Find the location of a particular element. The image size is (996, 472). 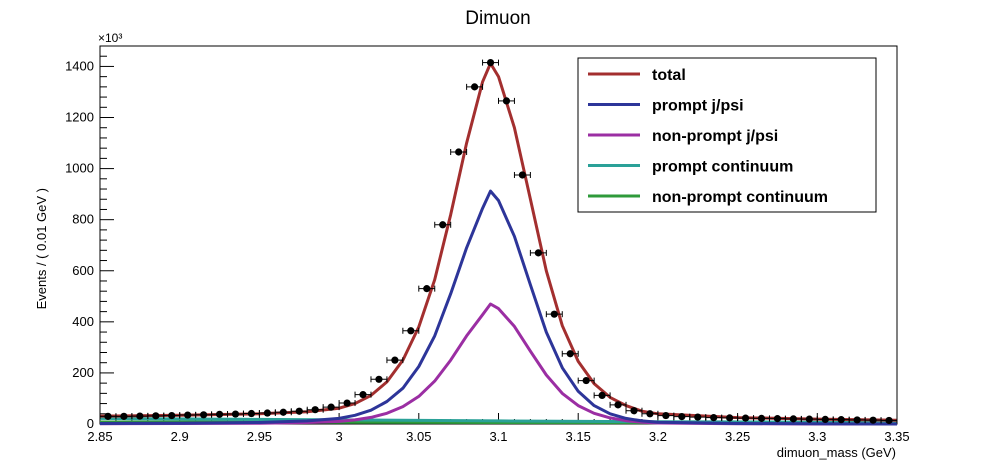

x-tick-label: 3.15 is located at coordinates (578, 436).